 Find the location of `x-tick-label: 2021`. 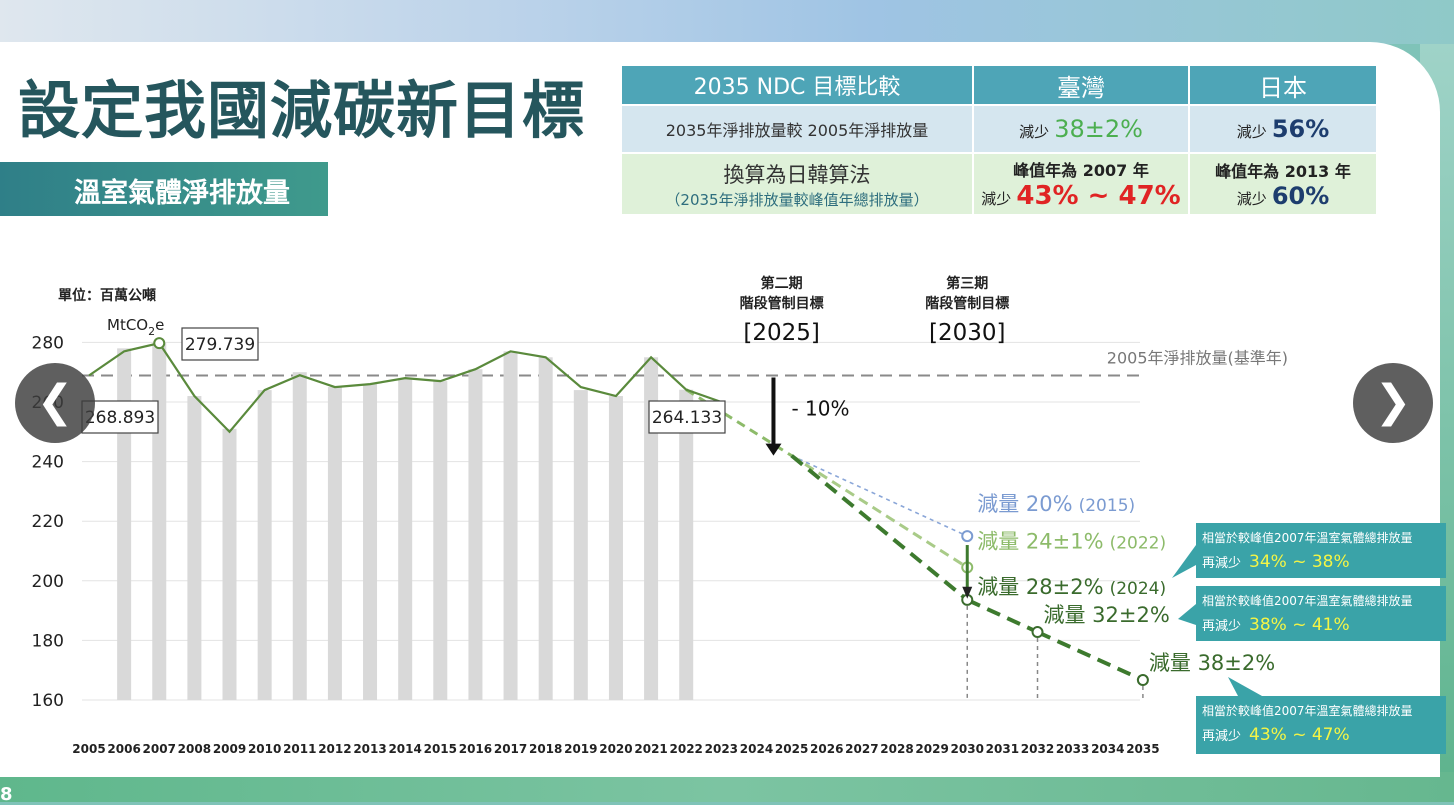

x-tick-label: 2021 is located at coordinates (650, 749).